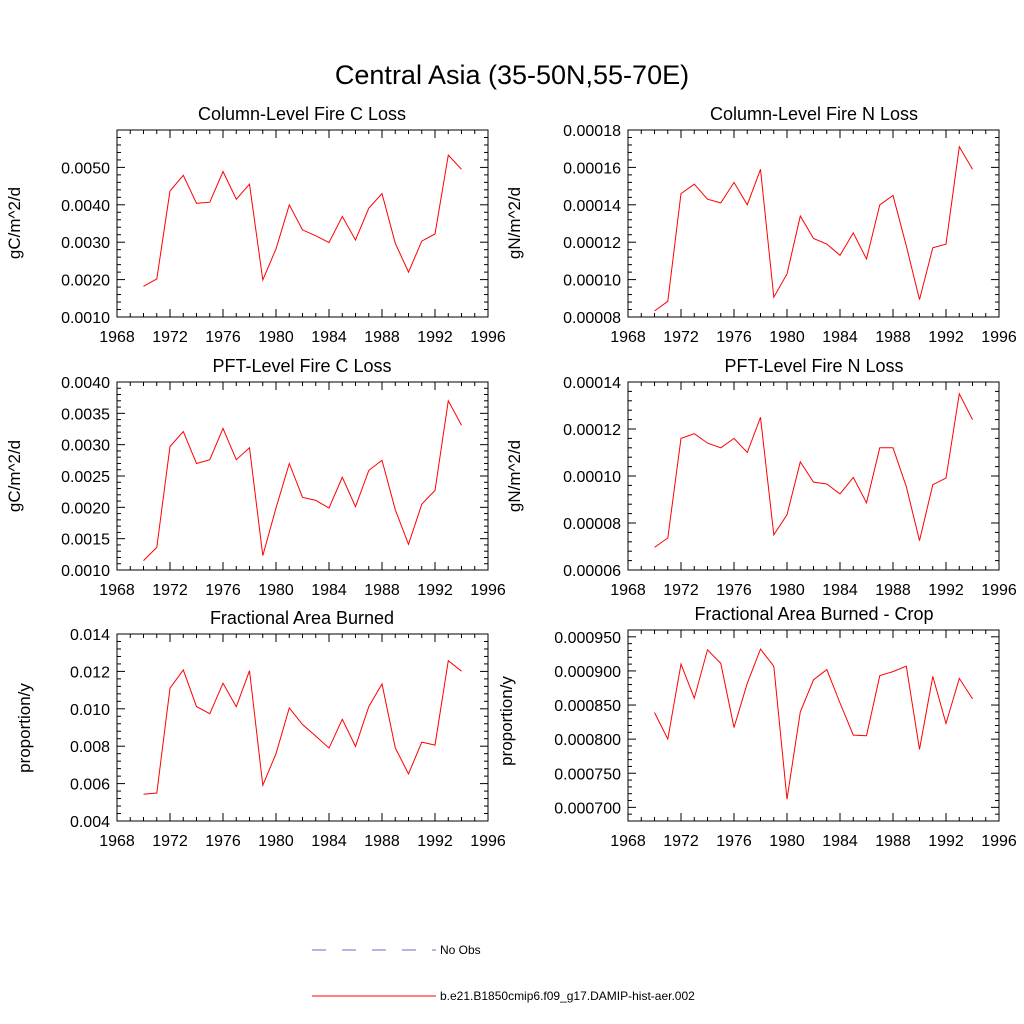 The width and height of the screenshot is (1024, 1024). Describe the element at coordinates (301, 366) in the screenshot. I see `panel-title: PFT-Level Fire C Loss` at that location.